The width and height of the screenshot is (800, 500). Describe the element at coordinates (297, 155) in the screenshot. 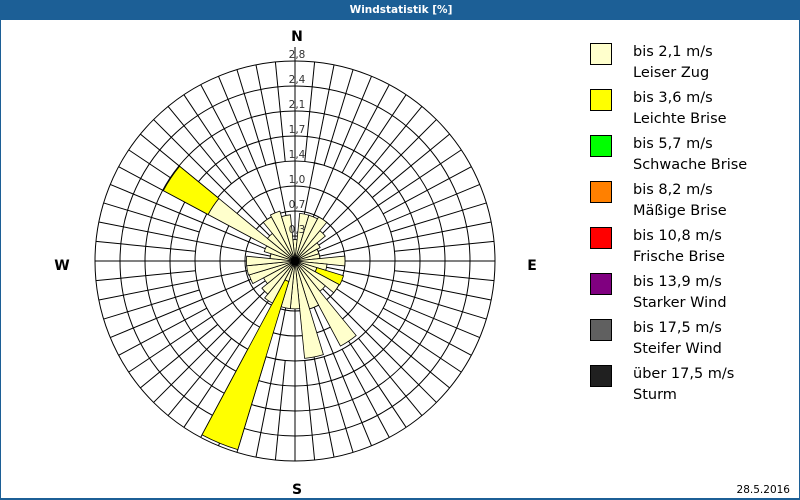

I see `radial-tick-label: 1,4` at that location.